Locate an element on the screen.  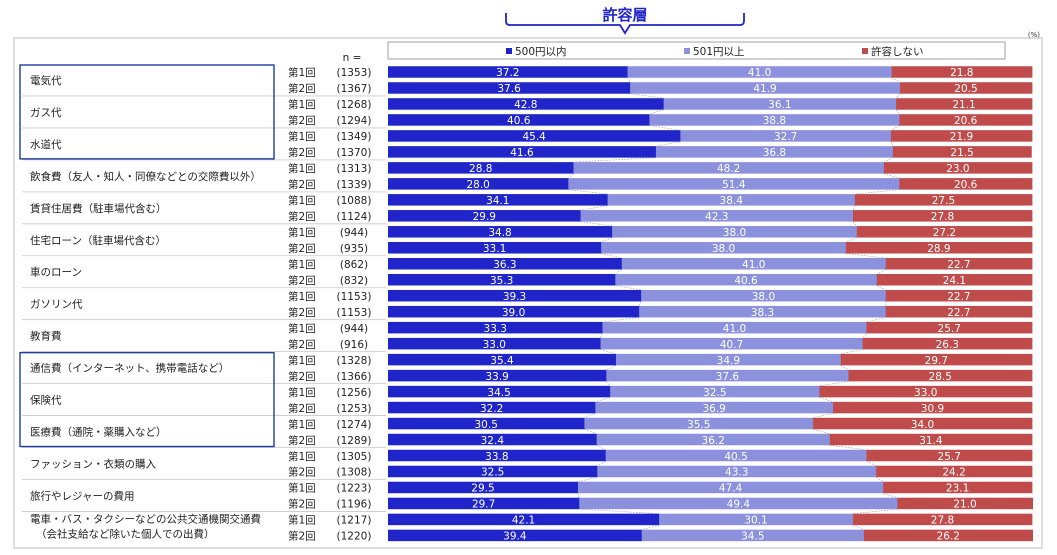
data-label: 27.5 is located at coordinates (943, 201).